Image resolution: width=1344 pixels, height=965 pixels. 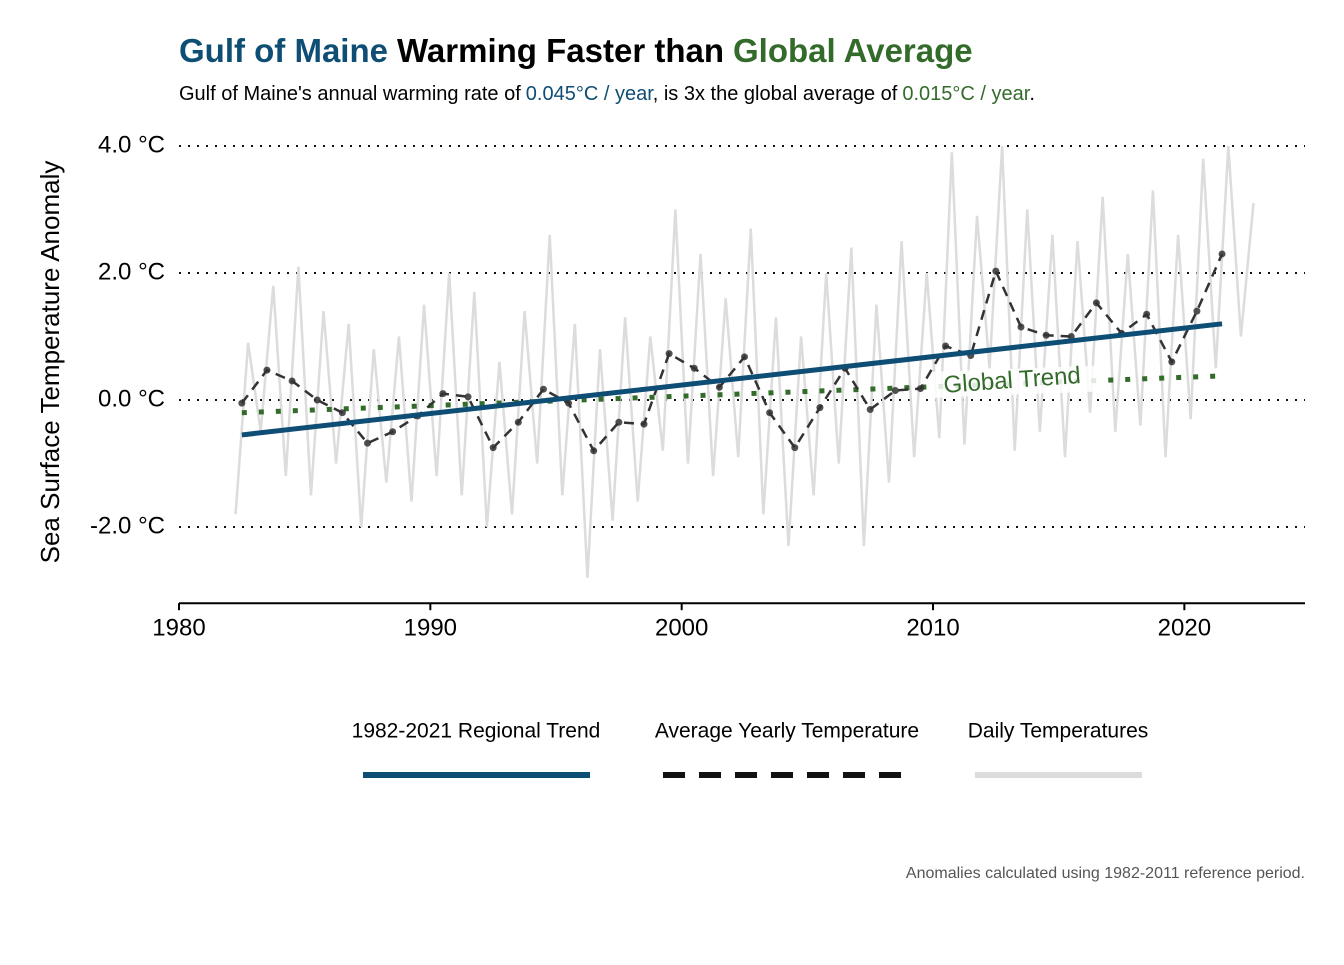 What do you see at coordinates (476, 731) in the screenshot?
I see `legend-label: 1982-2021 Regional Trend` at bounding box center [476, 731].